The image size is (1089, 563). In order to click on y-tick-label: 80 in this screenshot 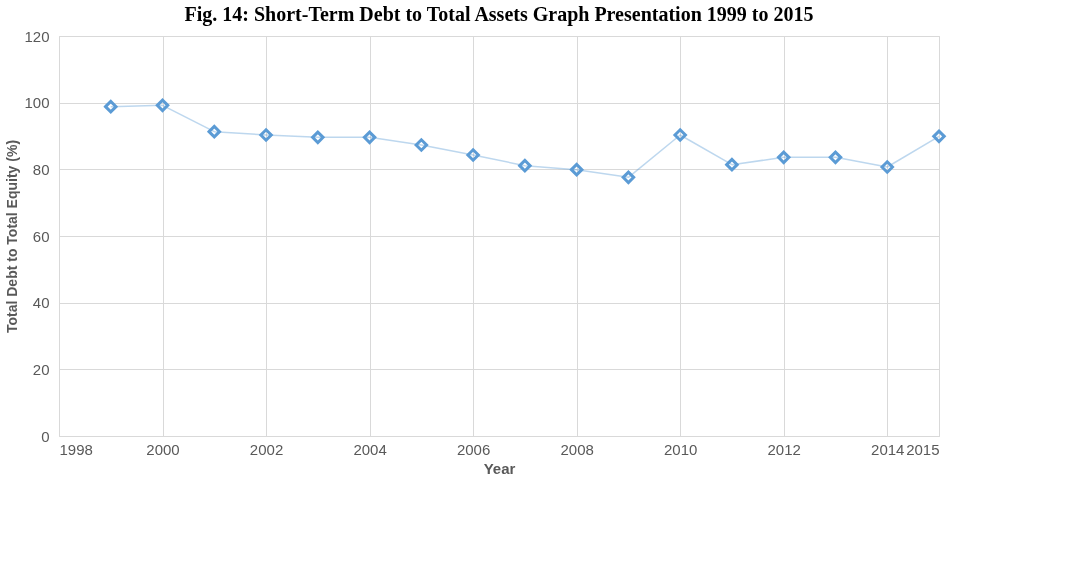, I will do `click(41, 169)`.